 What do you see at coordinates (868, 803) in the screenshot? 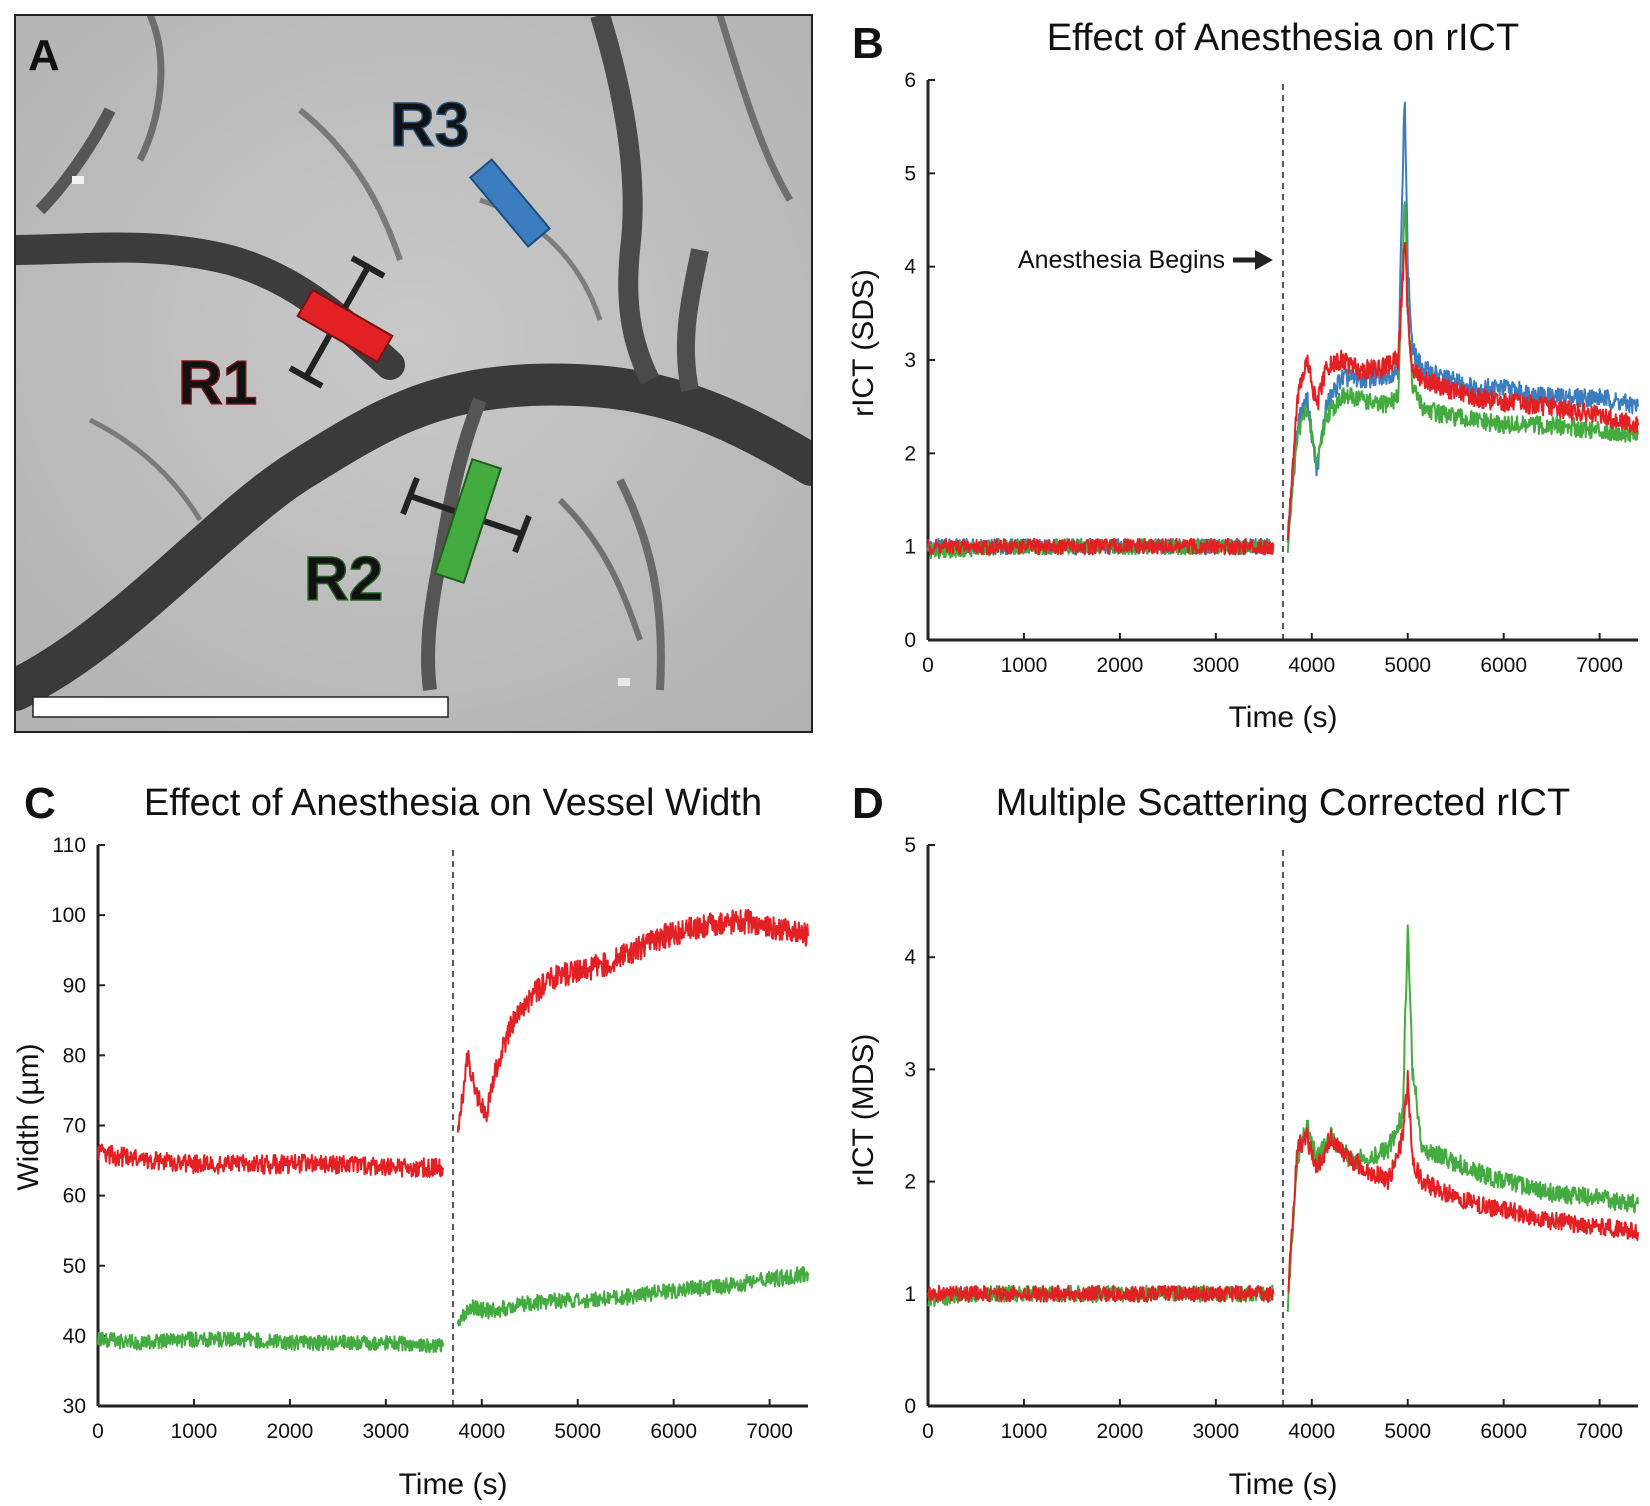
I see `panel-letter-d: D` at bounding box center [868, 803].